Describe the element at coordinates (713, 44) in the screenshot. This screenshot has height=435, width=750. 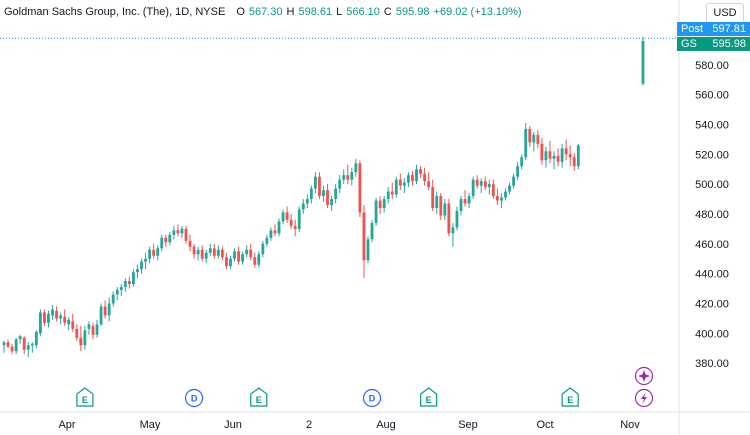
I see `last-price-tag: GS 595.98` at that location.